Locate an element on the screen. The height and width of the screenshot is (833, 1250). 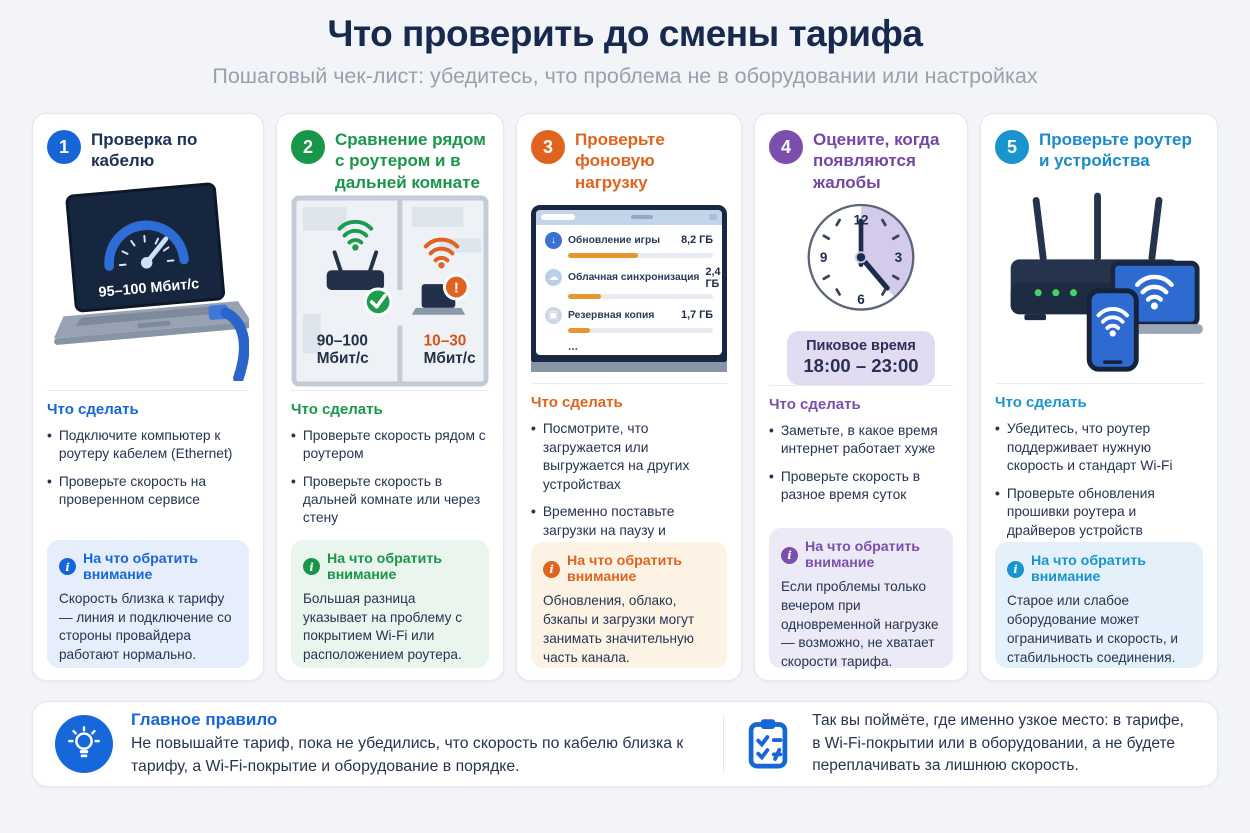
router-devices-illustration is located at coordinates (1099, 278).